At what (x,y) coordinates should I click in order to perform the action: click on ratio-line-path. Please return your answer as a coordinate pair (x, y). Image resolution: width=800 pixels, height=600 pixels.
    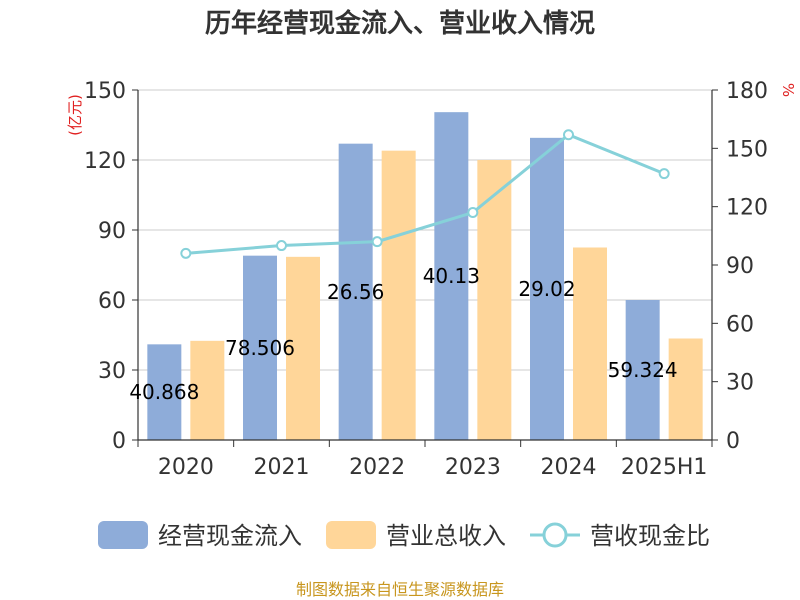
    Looking at the image, I should click on (425, 193).